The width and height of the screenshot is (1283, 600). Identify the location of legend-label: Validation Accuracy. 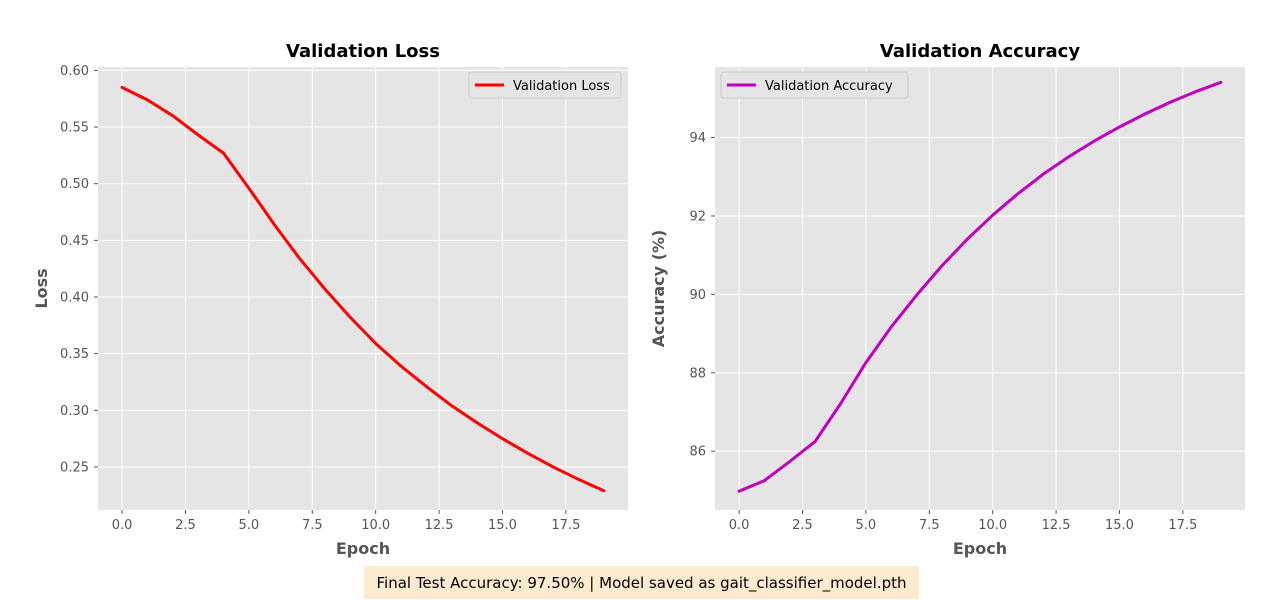
(829, 86).